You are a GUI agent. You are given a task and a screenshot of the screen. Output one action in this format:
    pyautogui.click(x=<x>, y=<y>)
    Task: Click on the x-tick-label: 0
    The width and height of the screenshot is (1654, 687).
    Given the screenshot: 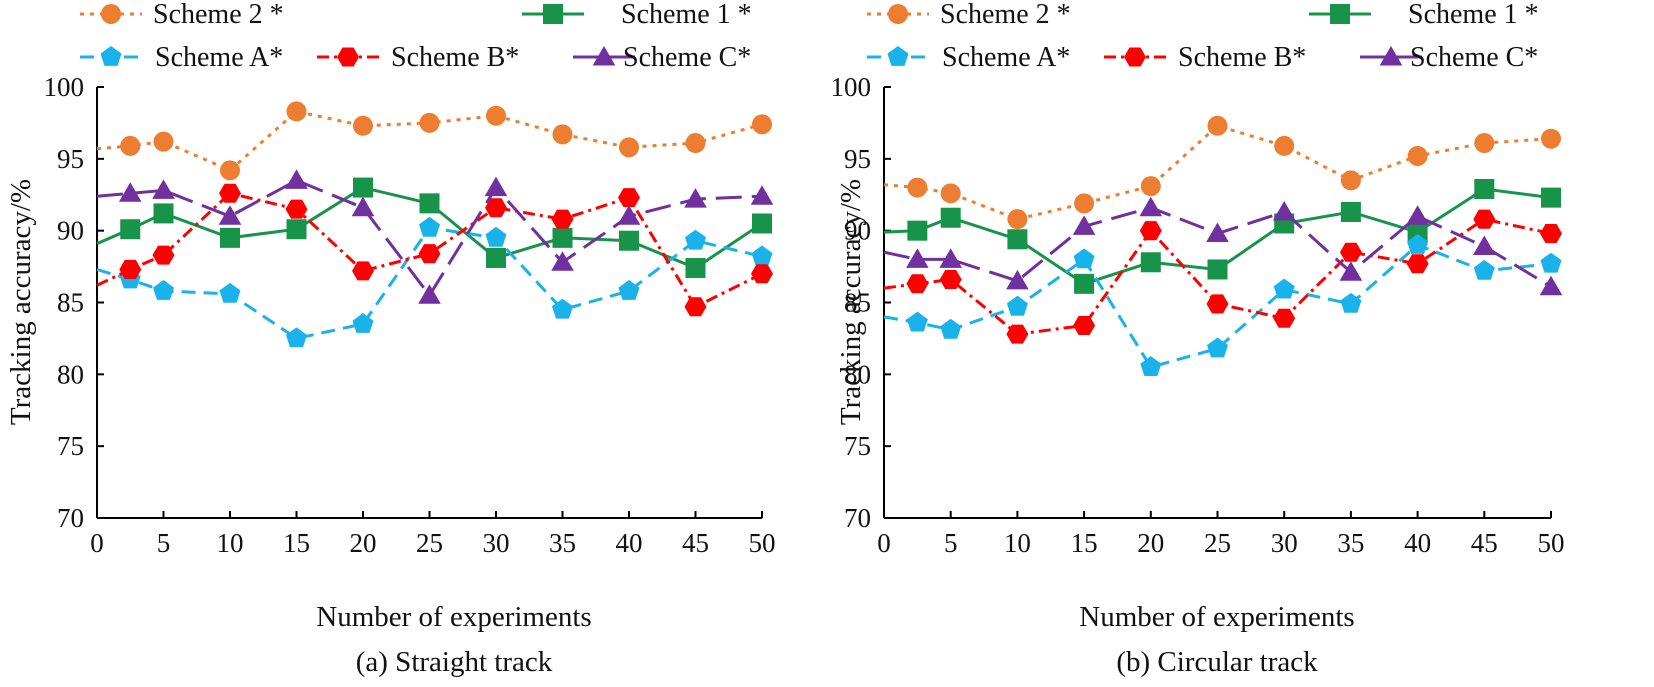 What is the action you would take?
    pyautogui.click(x=97, y=543)
    